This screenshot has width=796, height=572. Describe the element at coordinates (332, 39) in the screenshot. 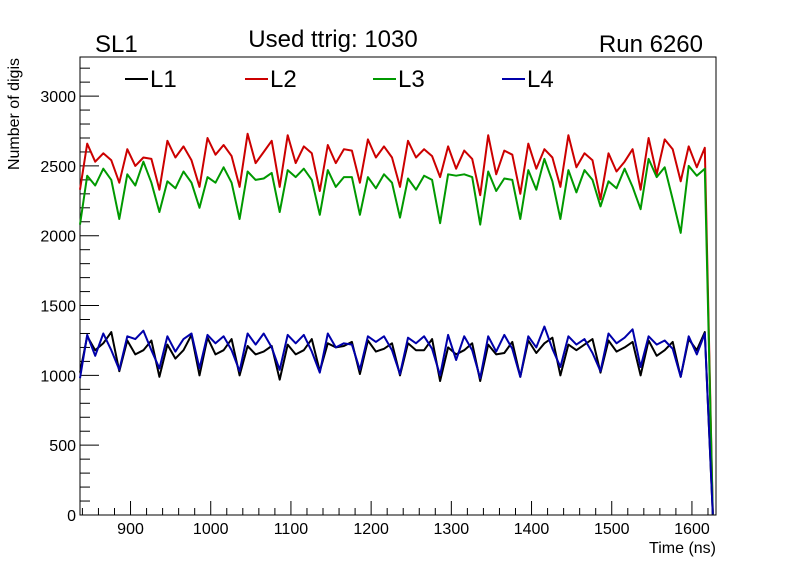

I see `chart-title: Used ttrig: 1030` at that location.